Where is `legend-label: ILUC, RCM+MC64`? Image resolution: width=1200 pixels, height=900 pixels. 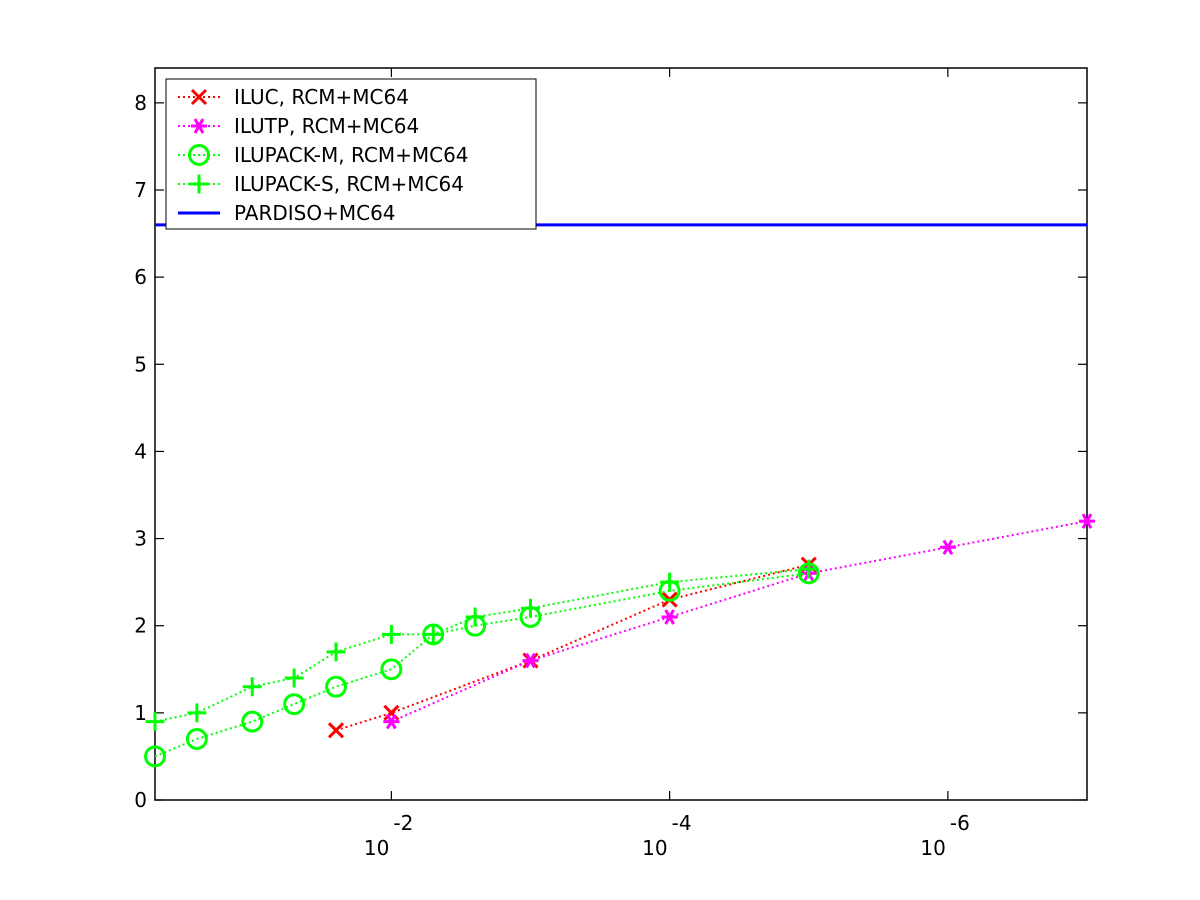
legend-label: ILUC, RCM+MC64 is located at coordinates (321, 97).